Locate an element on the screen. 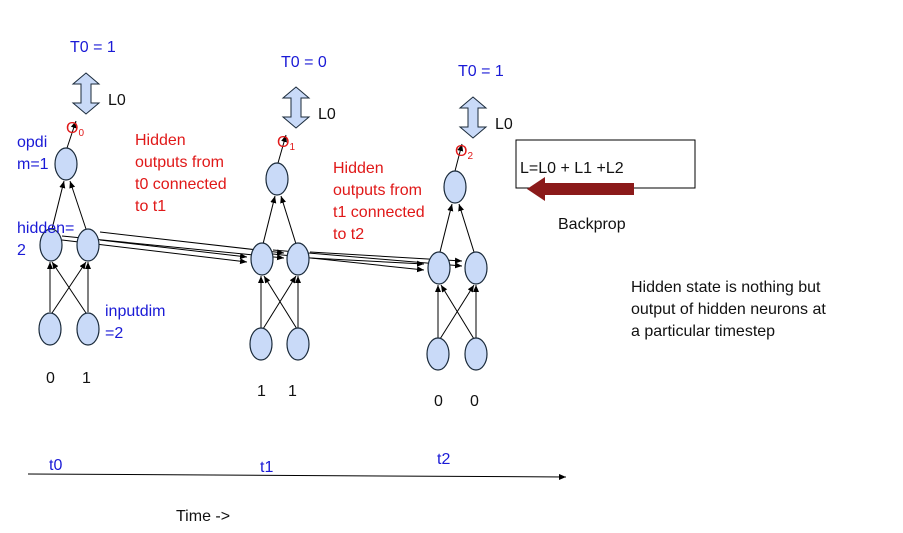 Image resolution: width=903 pixels, height=533 pixels. input-value-t2-1: 0 is located at coordinates (438, 401).